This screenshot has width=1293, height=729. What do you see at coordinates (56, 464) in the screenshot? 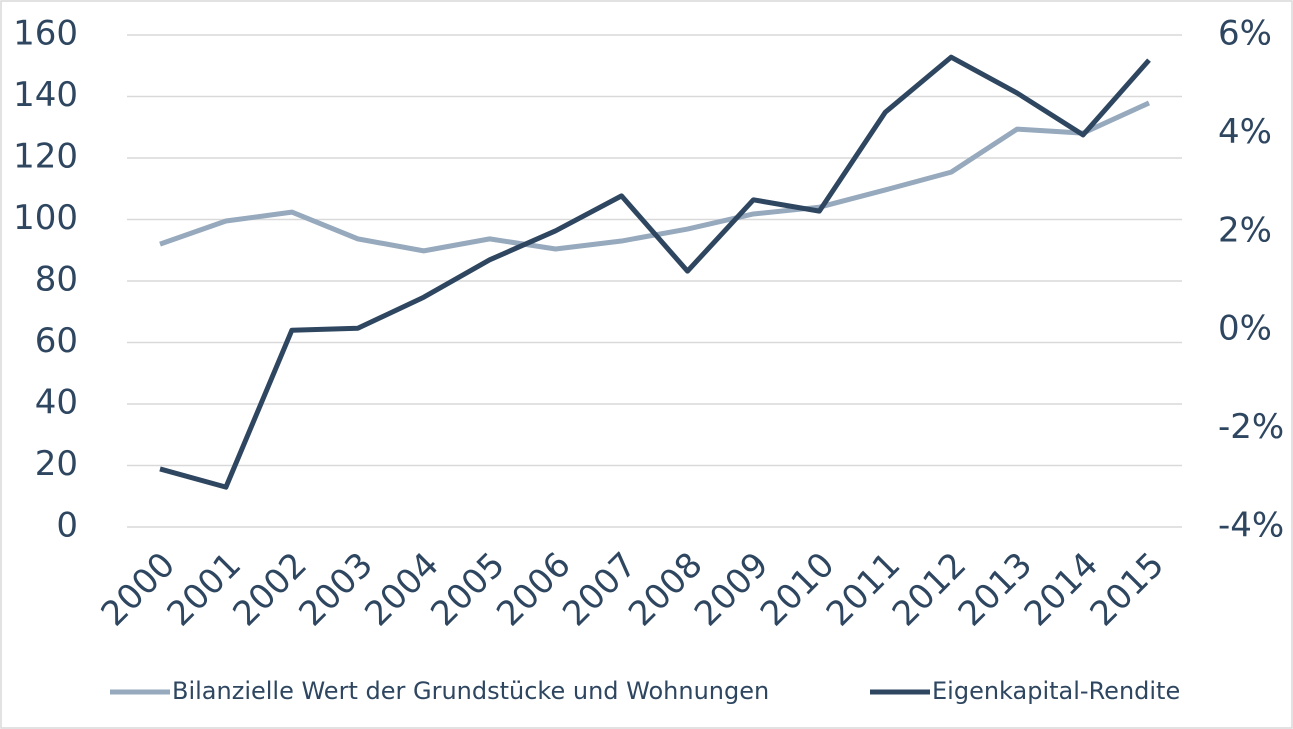
I see `y-tick-label: 20` at bounding box center [56, 464].